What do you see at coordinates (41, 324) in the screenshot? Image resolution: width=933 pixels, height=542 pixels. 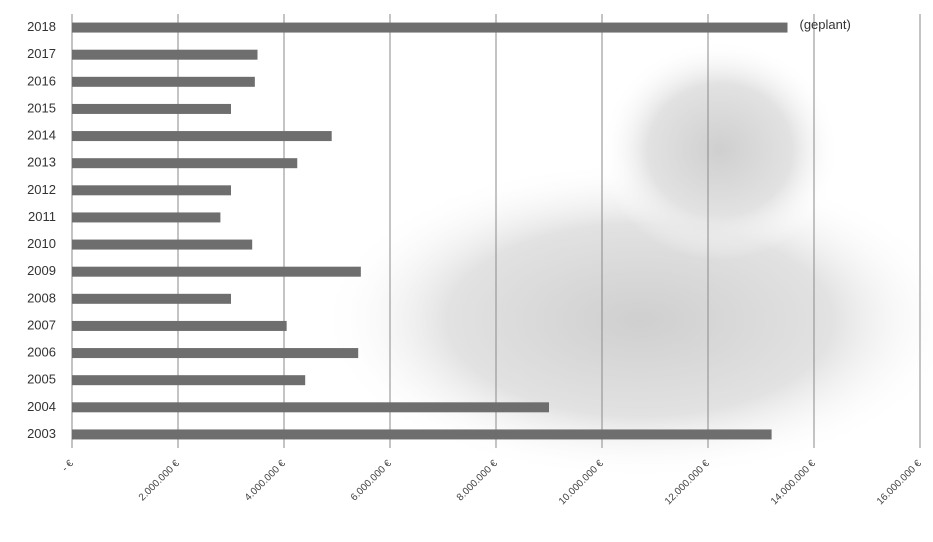 I see `y-tick-label: 2007` at bounding box center [41, 324].